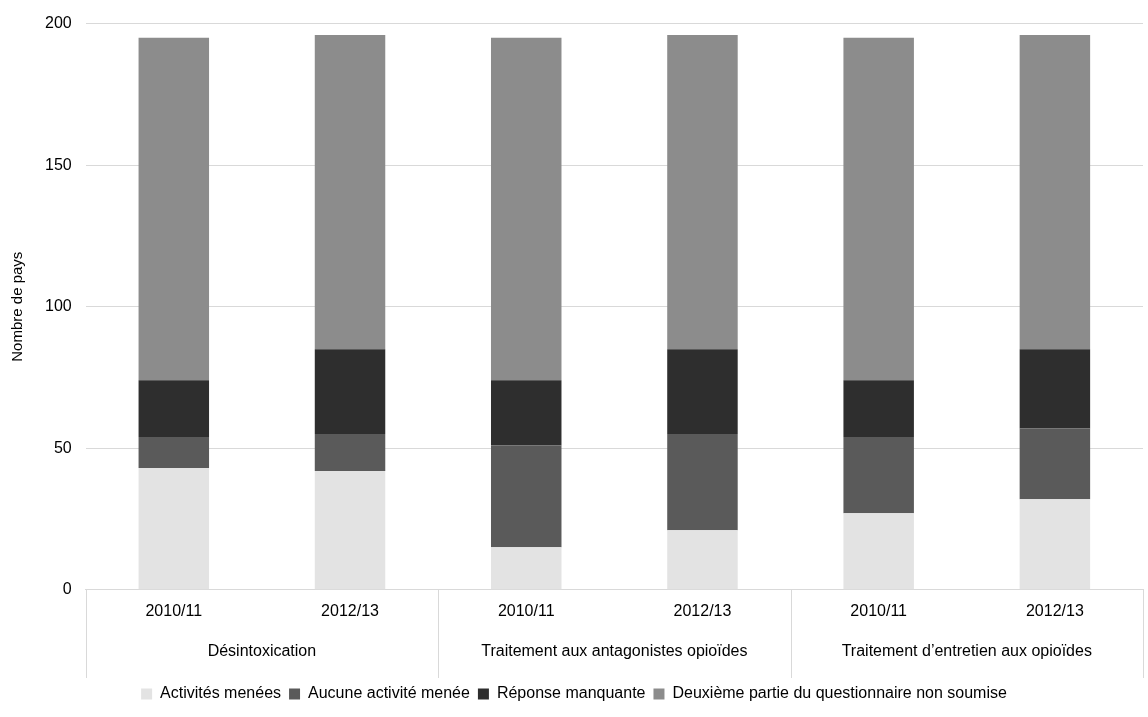 Image resolution: width=1148 pixels, height=717 pixels. Describe the element at coordinates (58, 306) in the screenshot. I see `y-tick-label: 100` at that location.